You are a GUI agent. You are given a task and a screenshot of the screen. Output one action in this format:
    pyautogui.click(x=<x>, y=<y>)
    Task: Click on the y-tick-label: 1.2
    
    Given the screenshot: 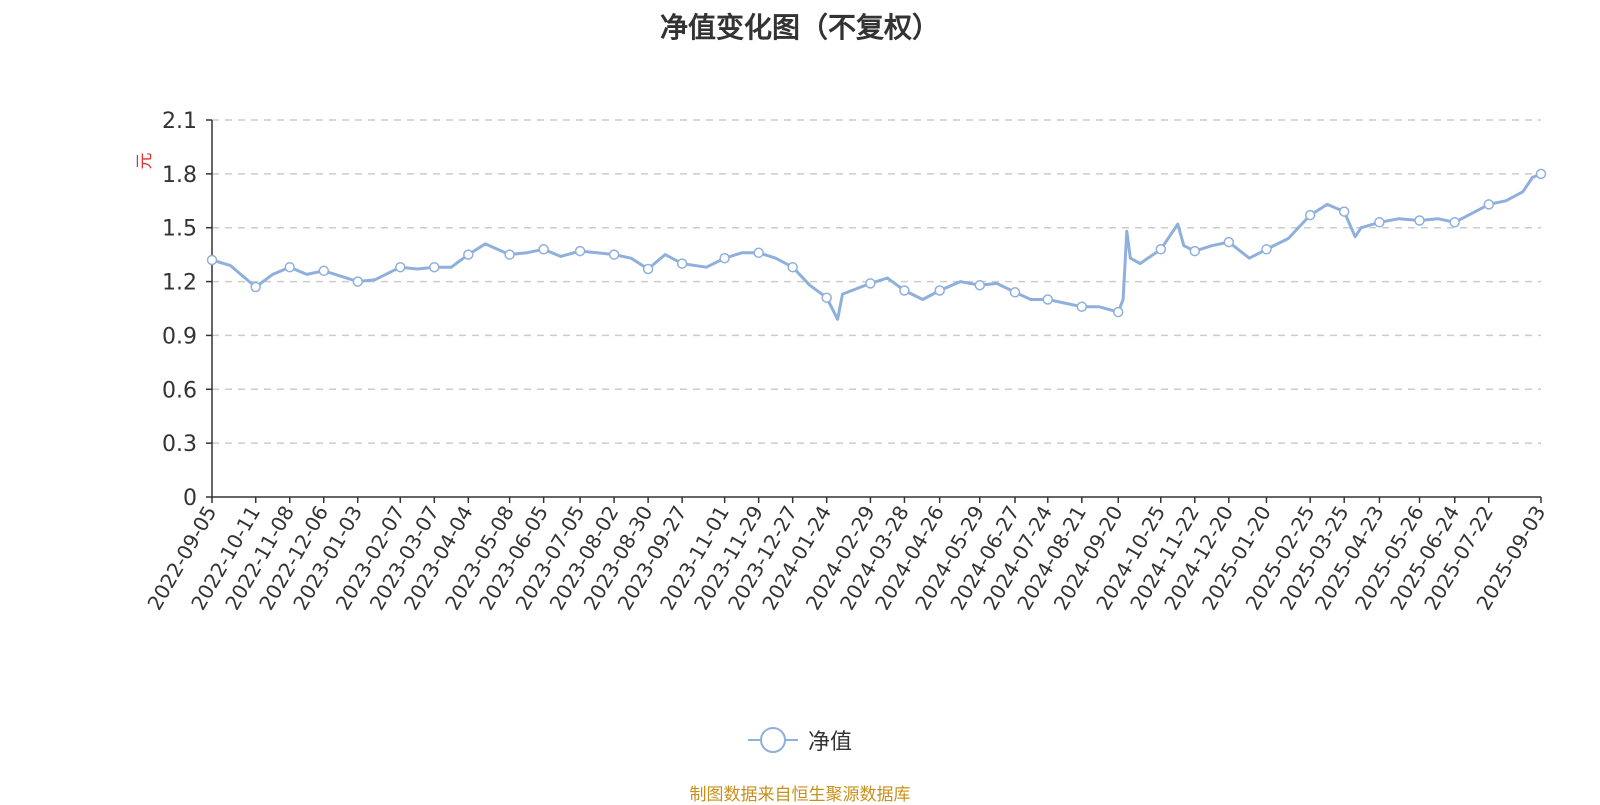 What is the action you would take?
    pyautogui.click(x=179, y=283)
    